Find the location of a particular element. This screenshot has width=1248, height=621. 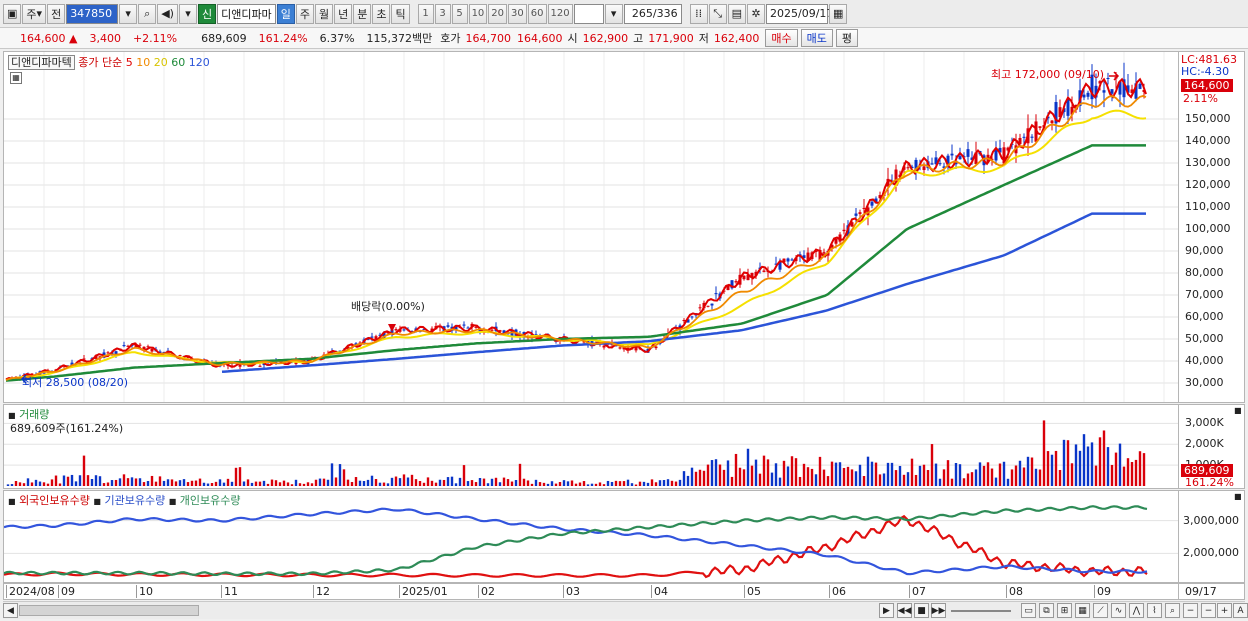

minute-60: 60 is located at coordinates (537, 13).